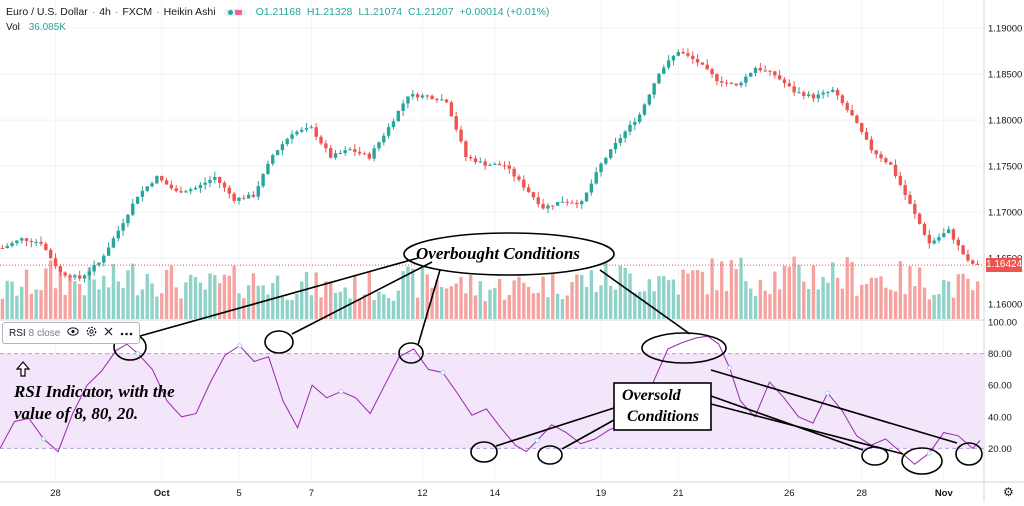 The height and width of the screenshot is (506, 1024). I want to click on time-tick-label: 7, so click(311, 493).